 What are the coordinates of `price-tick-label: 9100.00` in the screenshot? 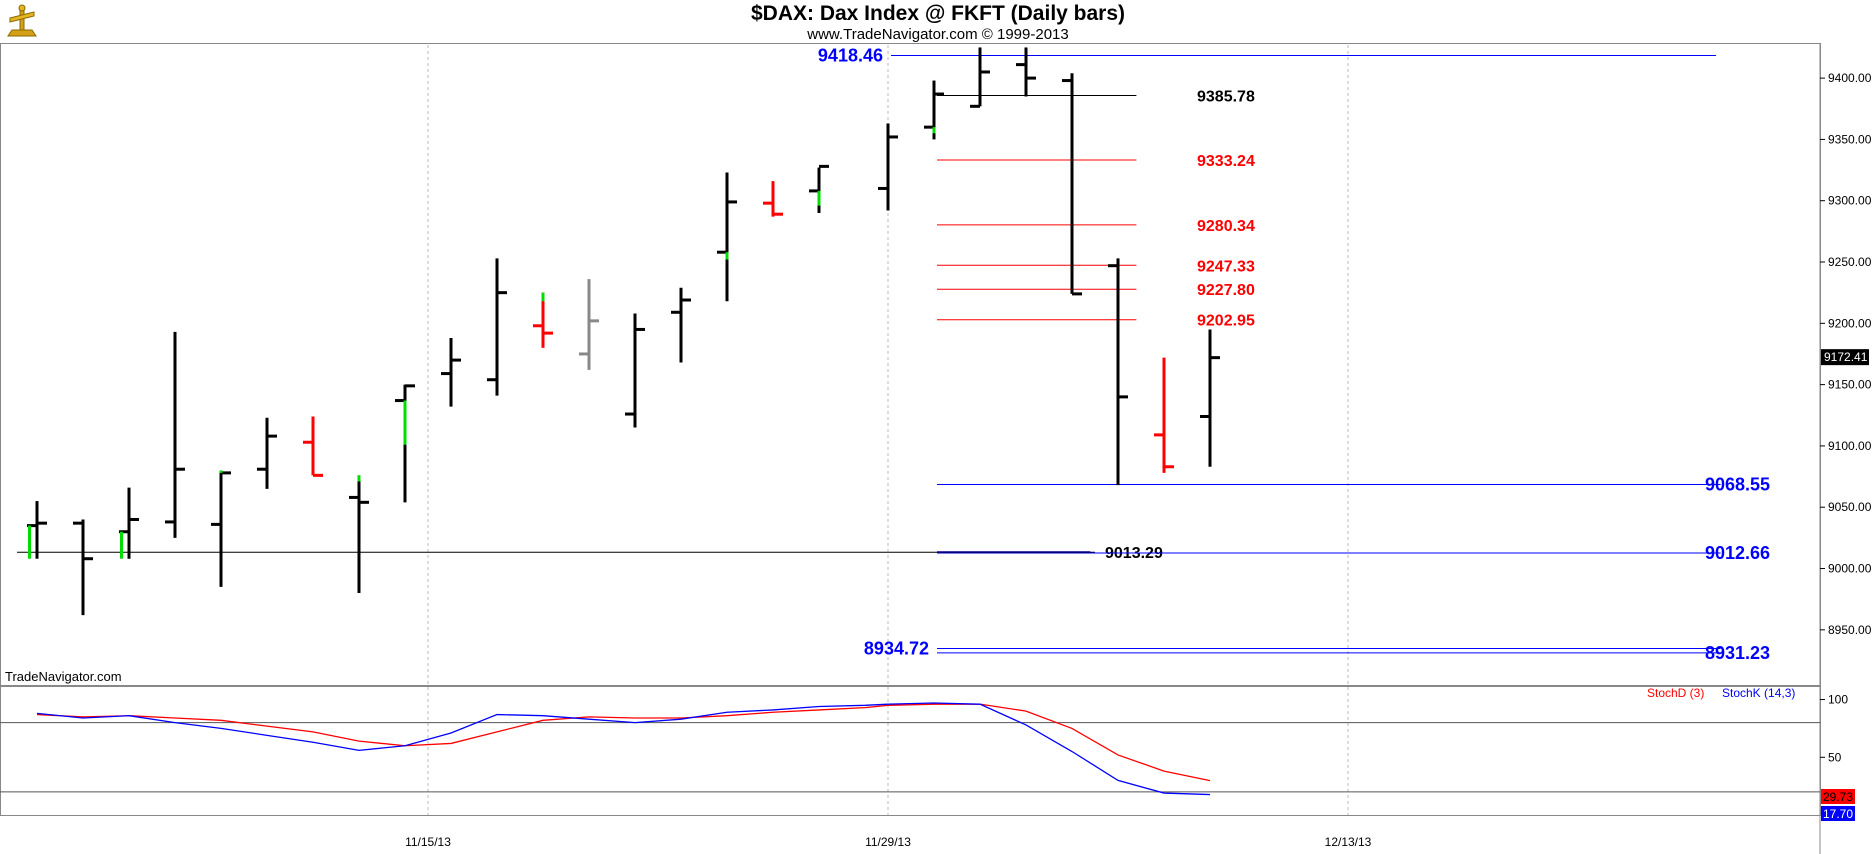 It's located at (1850, 446).